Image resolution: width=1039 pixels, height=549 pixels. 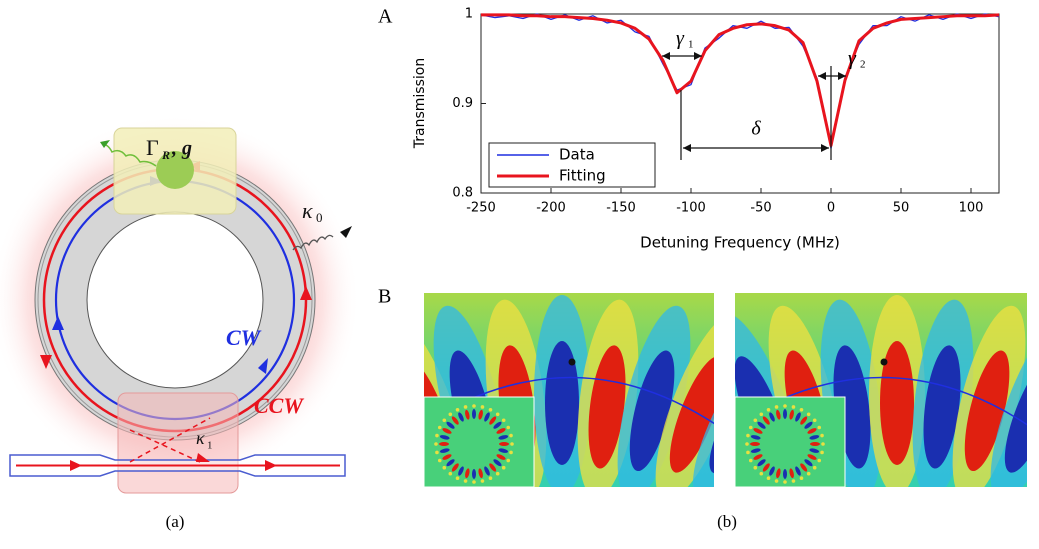 I want to click on gamma-sub: R, so click(x=165, y=155).